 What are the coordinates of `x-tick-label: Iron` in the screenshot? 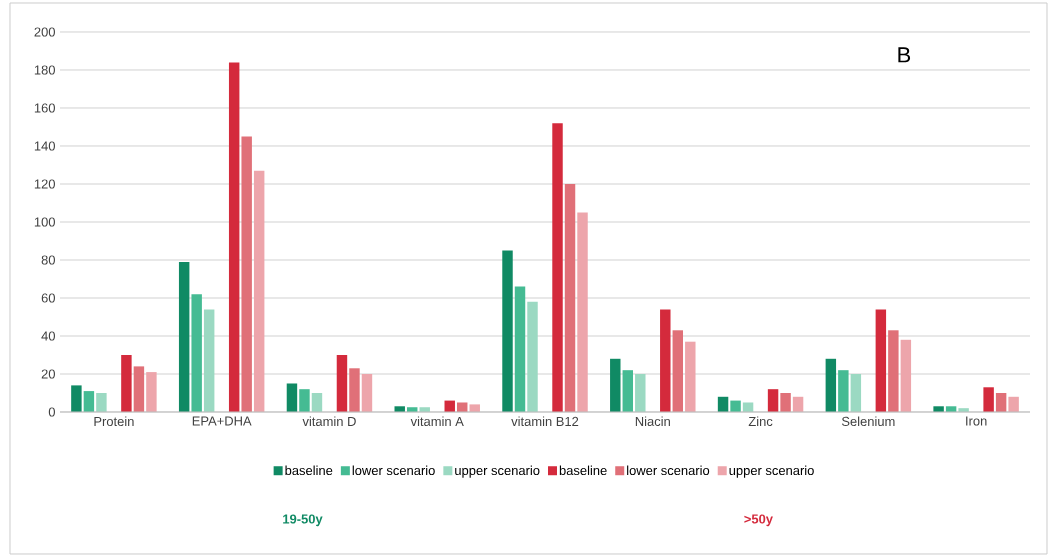 It's located at (976, 421).